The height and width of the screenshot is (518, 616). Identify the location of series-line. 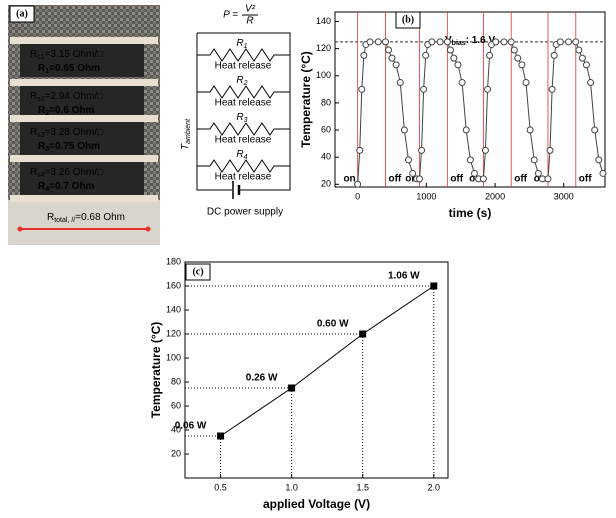
(327, 361).